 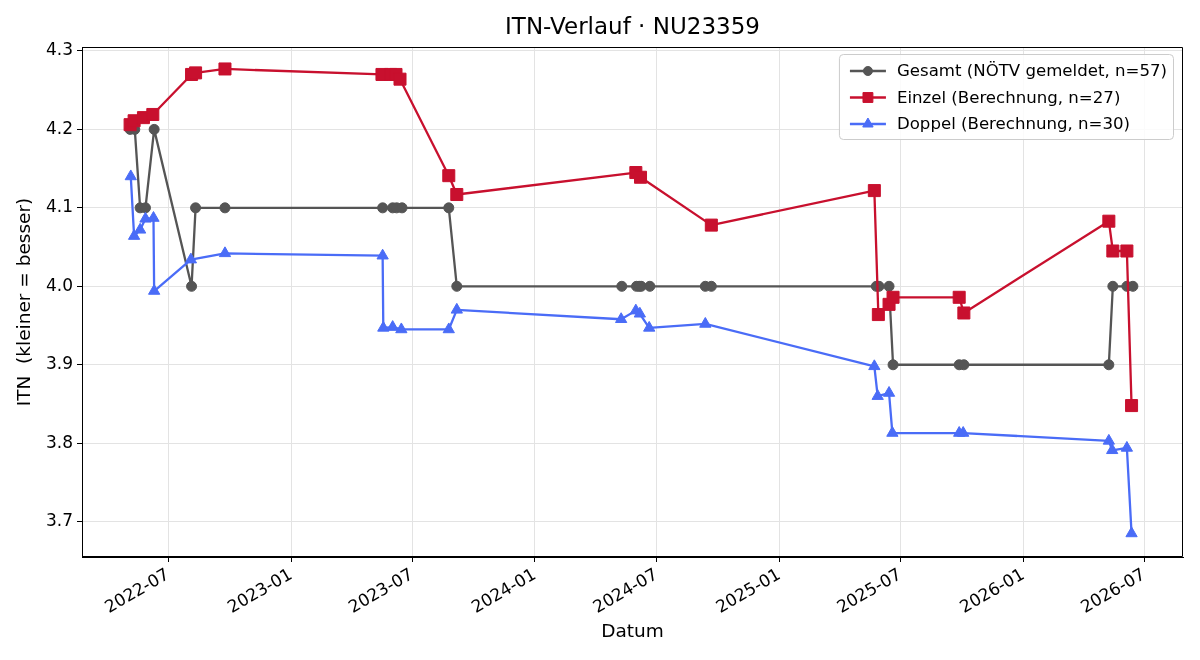 What do you see at coordinates (632, 25) in the screenshot?
I see `chart-title: ITN-Verlauf · NU23359` at bounding box center [632, 25].